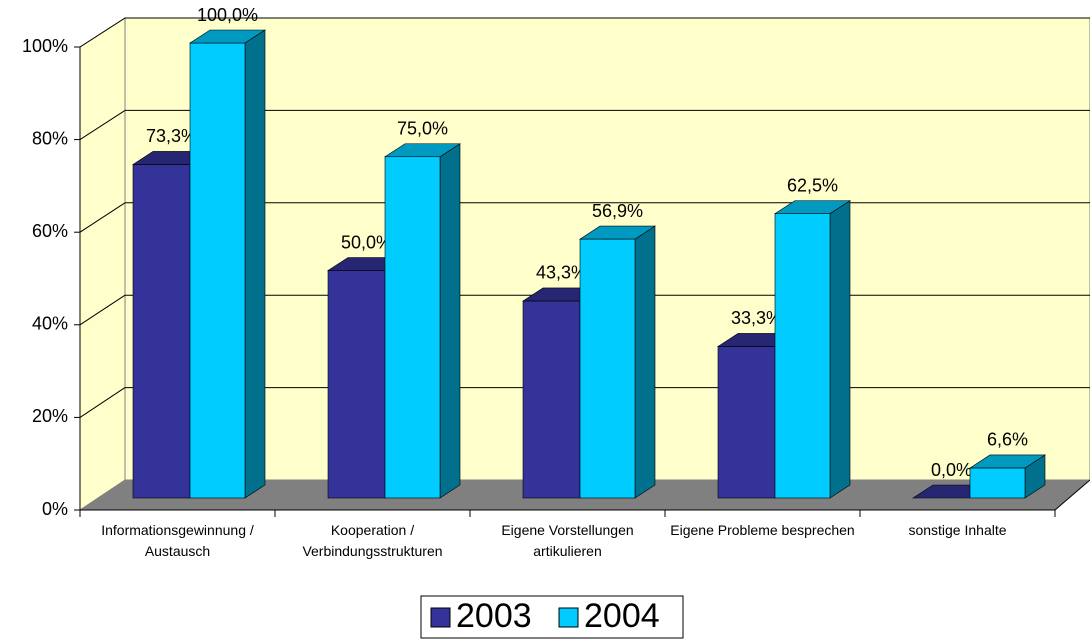 The width and height of the screenshot is (1090, 639). I want to click on y-tick-label: 40%, so click(50, 324).